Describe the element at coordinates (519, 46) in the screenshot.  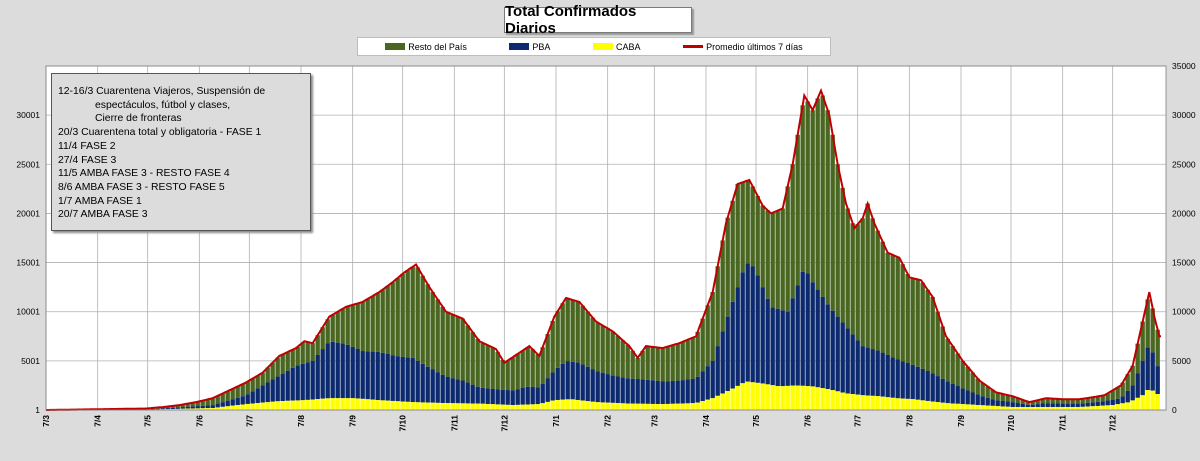
I see `legend-swatch-pba` at that location.